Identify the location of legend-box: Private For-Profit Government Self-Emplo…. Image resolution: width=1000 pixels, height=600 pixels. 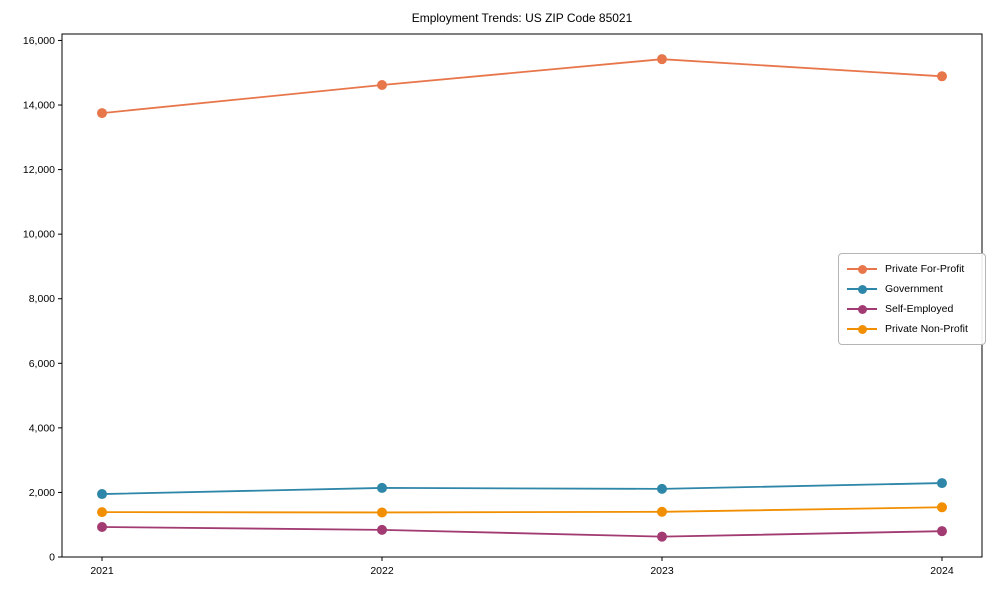
(912, 299).